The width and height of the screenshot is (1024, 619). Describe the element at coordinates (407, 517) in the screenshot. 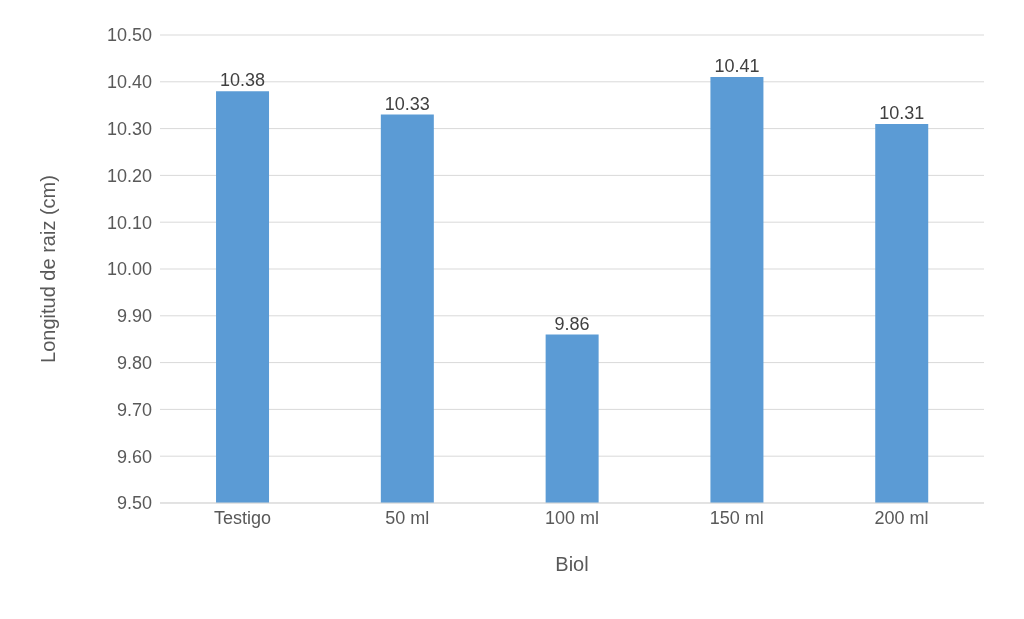

I see `x-tick-label: 50 ml` at that location.